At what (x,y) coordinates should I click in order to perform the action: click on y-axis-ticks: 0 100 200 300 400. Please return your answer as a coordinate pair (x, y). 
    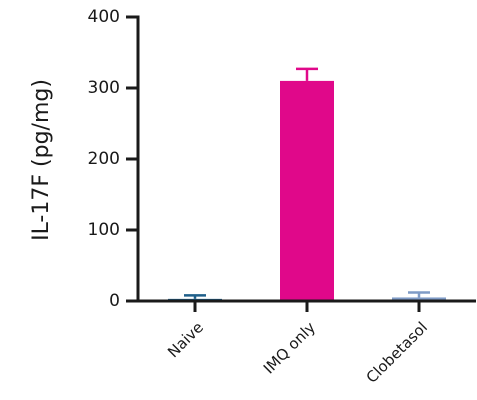
    Looking at the image, I should click on (113, 159).